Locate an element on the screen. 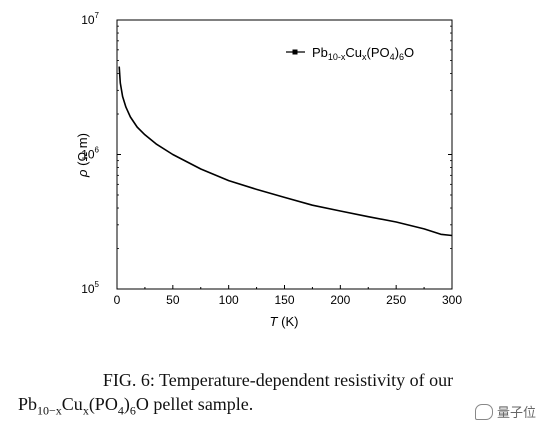  y-axis-title: ρ (Ω m) is located at coordinates (82, 155).